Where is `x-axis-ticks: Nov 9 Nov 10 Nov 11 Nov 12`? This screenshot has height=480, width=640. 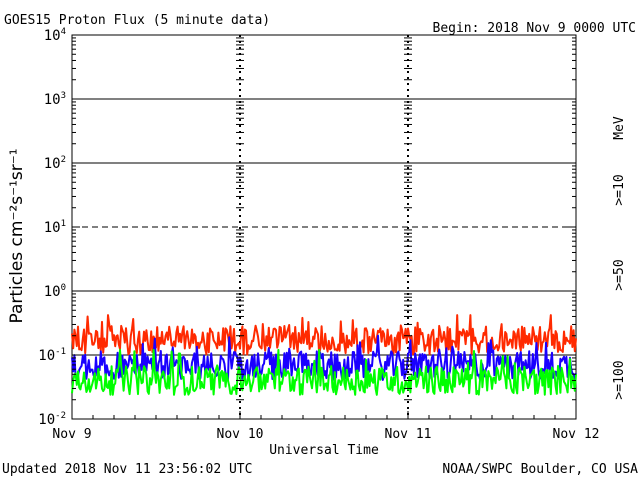 x-axis-ticks: Nov 9 Nov 10 Nov 11 Nov 12 is located at coordinates (325, 426).